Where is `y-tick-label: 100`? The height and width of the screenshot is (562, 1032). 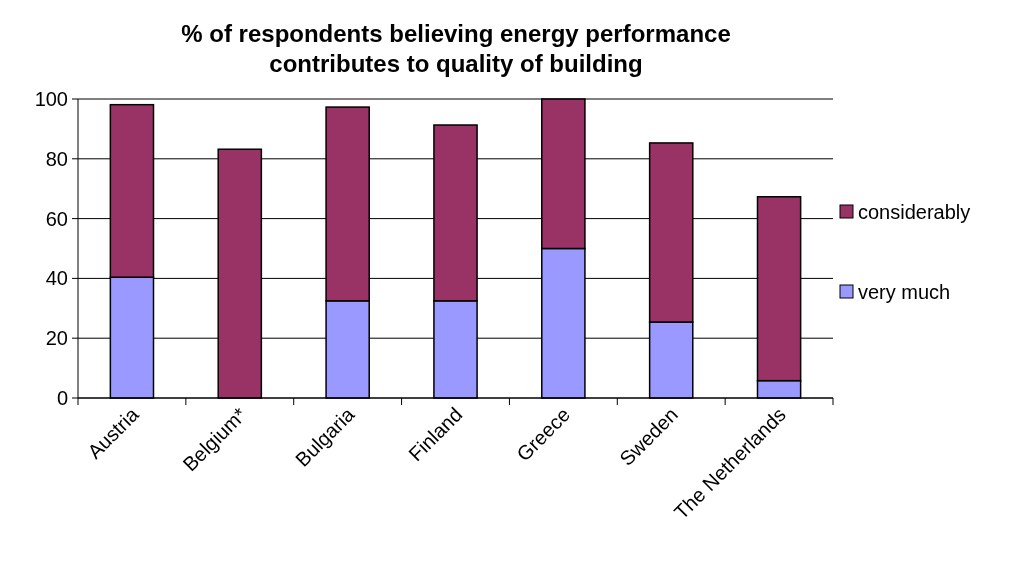 y-tick-label: 100 is located at coordinates (51, 99).